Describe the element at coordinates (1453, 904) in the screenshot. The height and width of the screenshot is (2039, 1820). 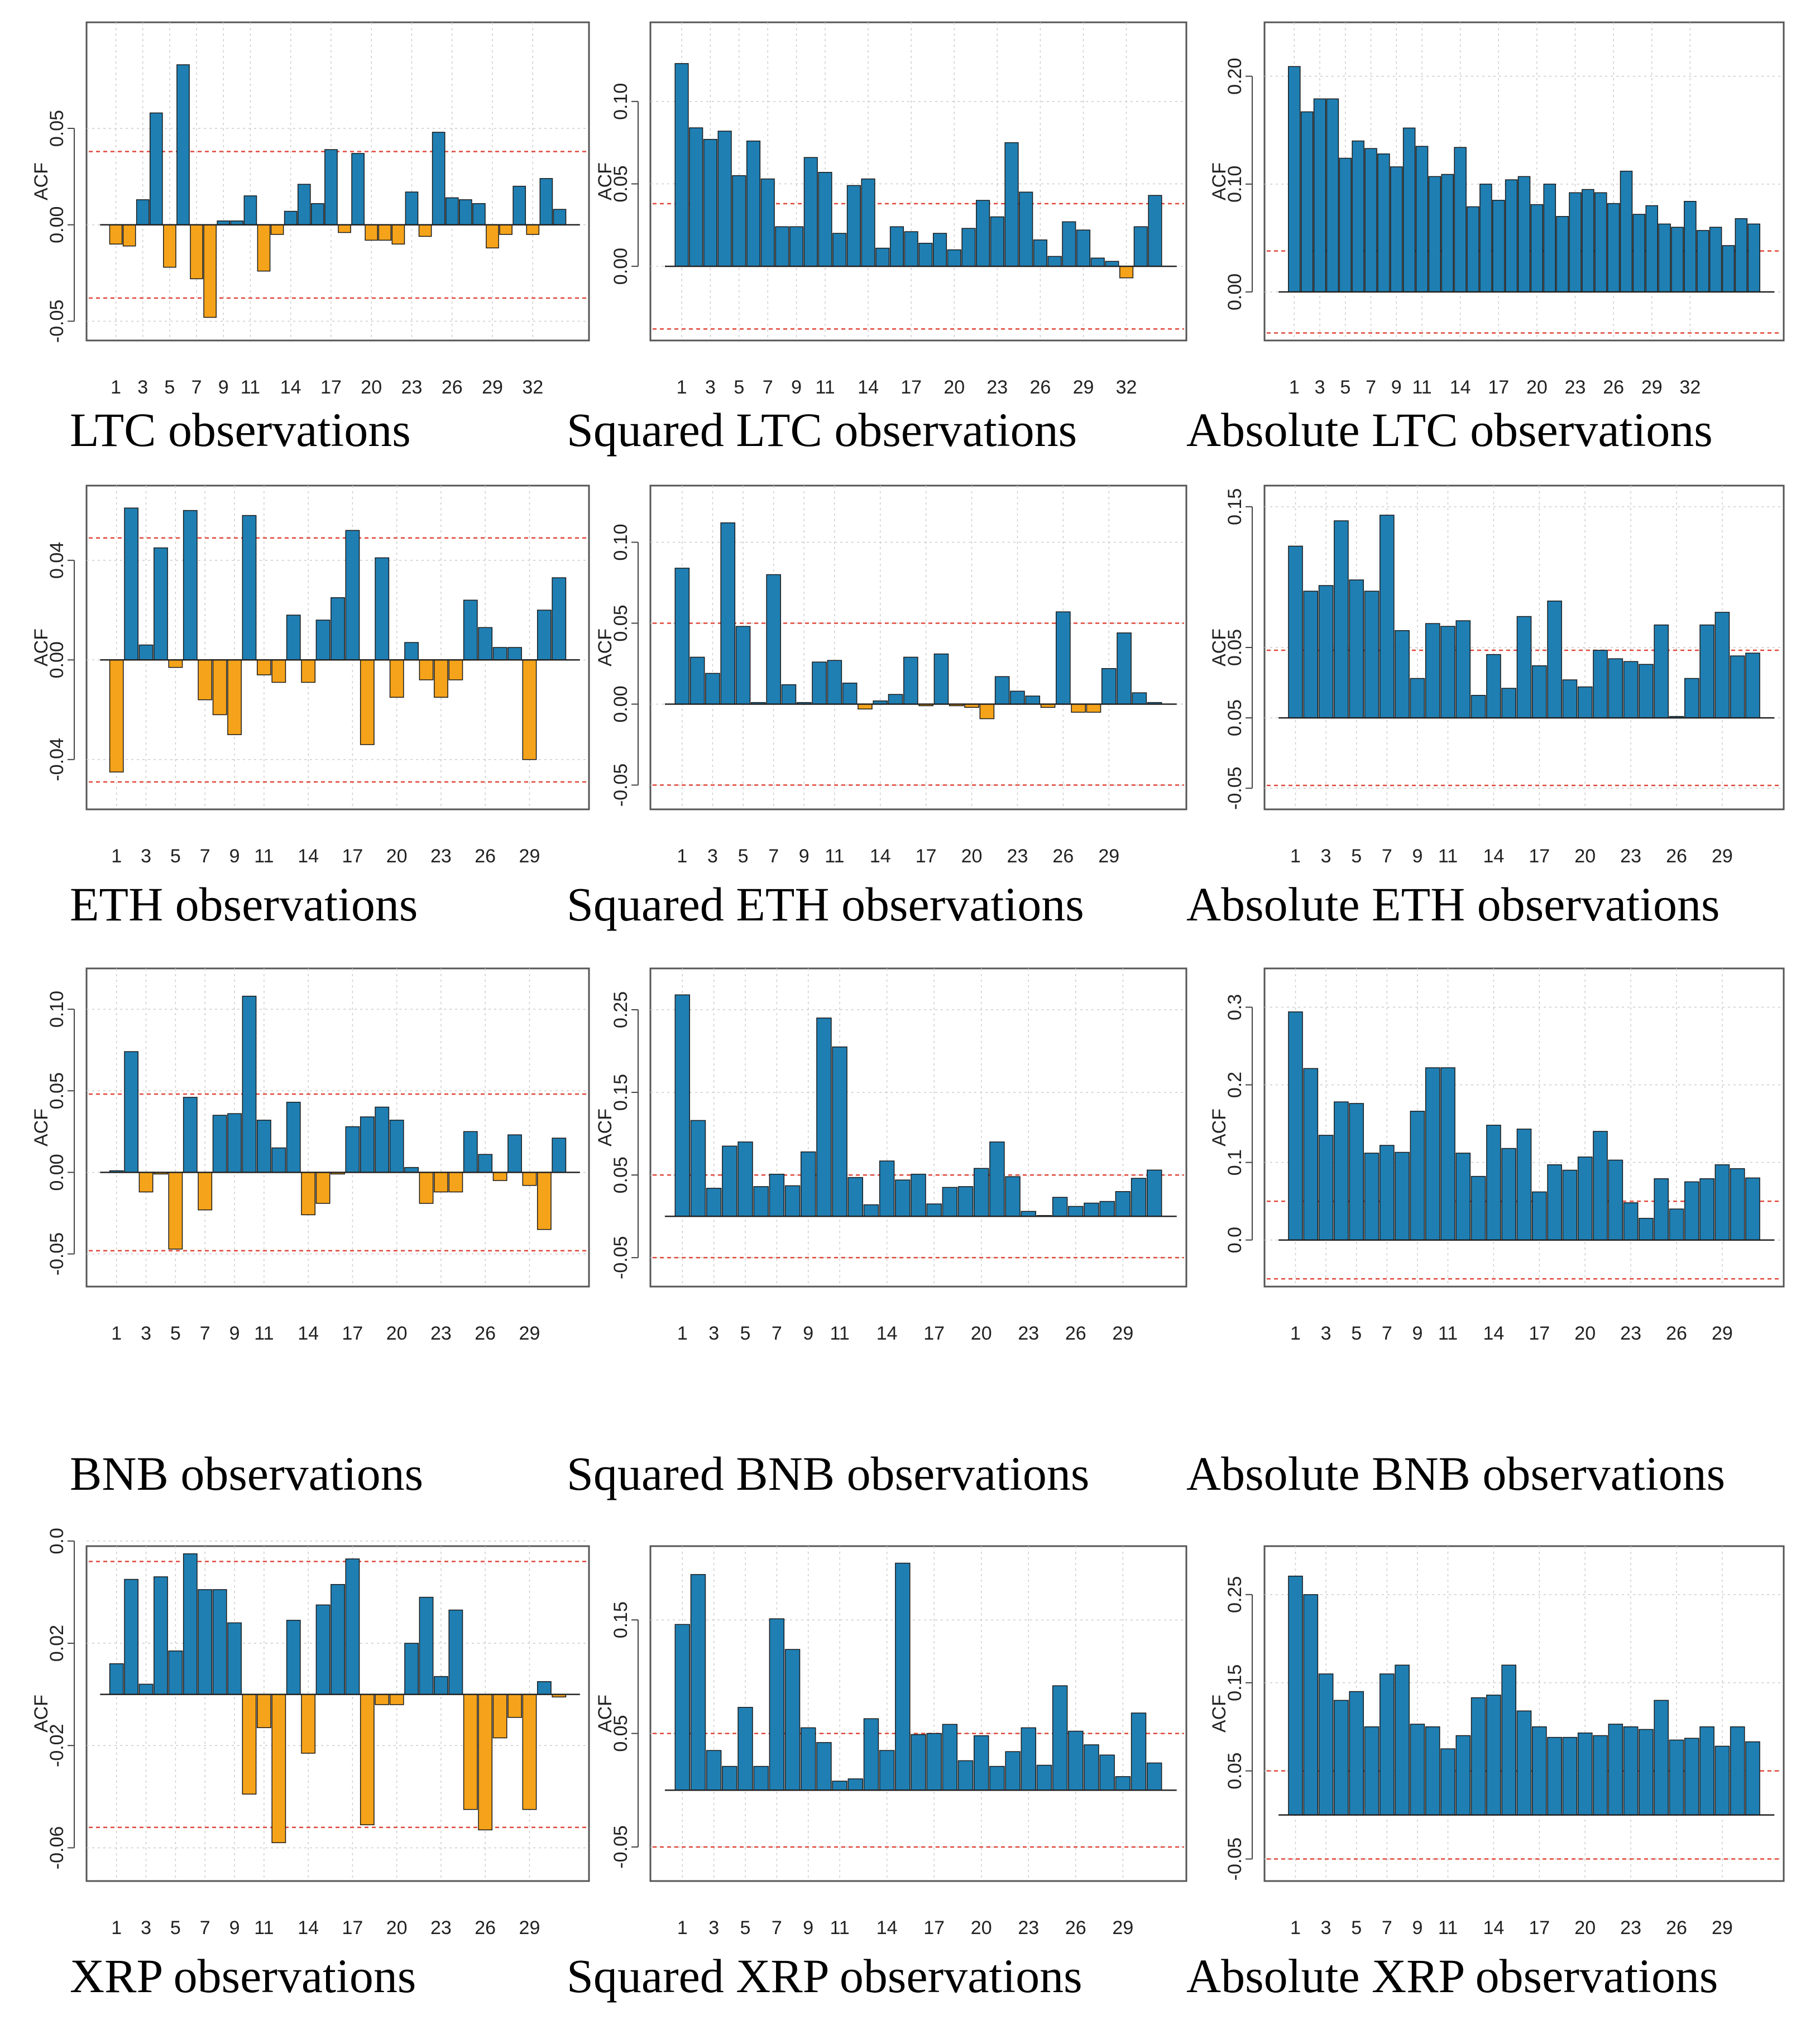
I see `chart-caption: Absolute ETH observations` at that location.